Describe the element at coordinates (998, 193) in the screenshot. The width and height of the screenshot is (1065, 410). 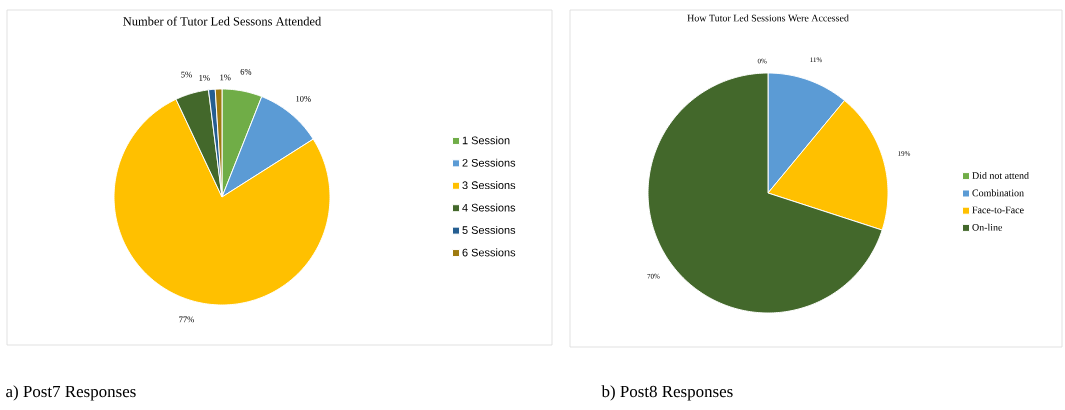
I see `legend-label: Combination` at that location.